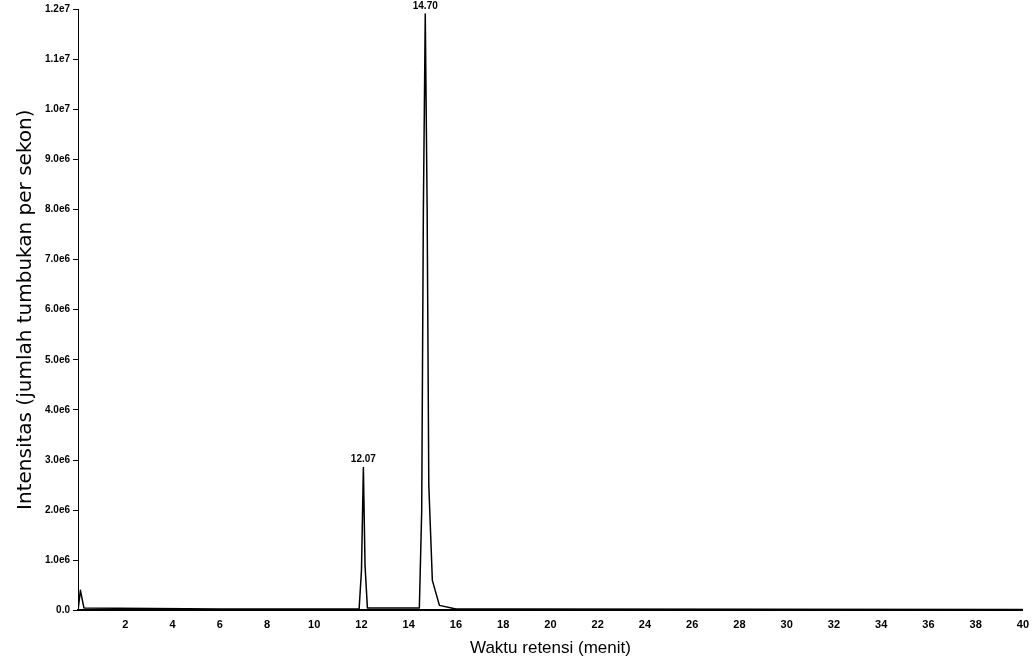 Image resolution: width=1032 pixels, height=671 pixels. I want to click on y-tick-label: 8.0e6, so click(57, 209).